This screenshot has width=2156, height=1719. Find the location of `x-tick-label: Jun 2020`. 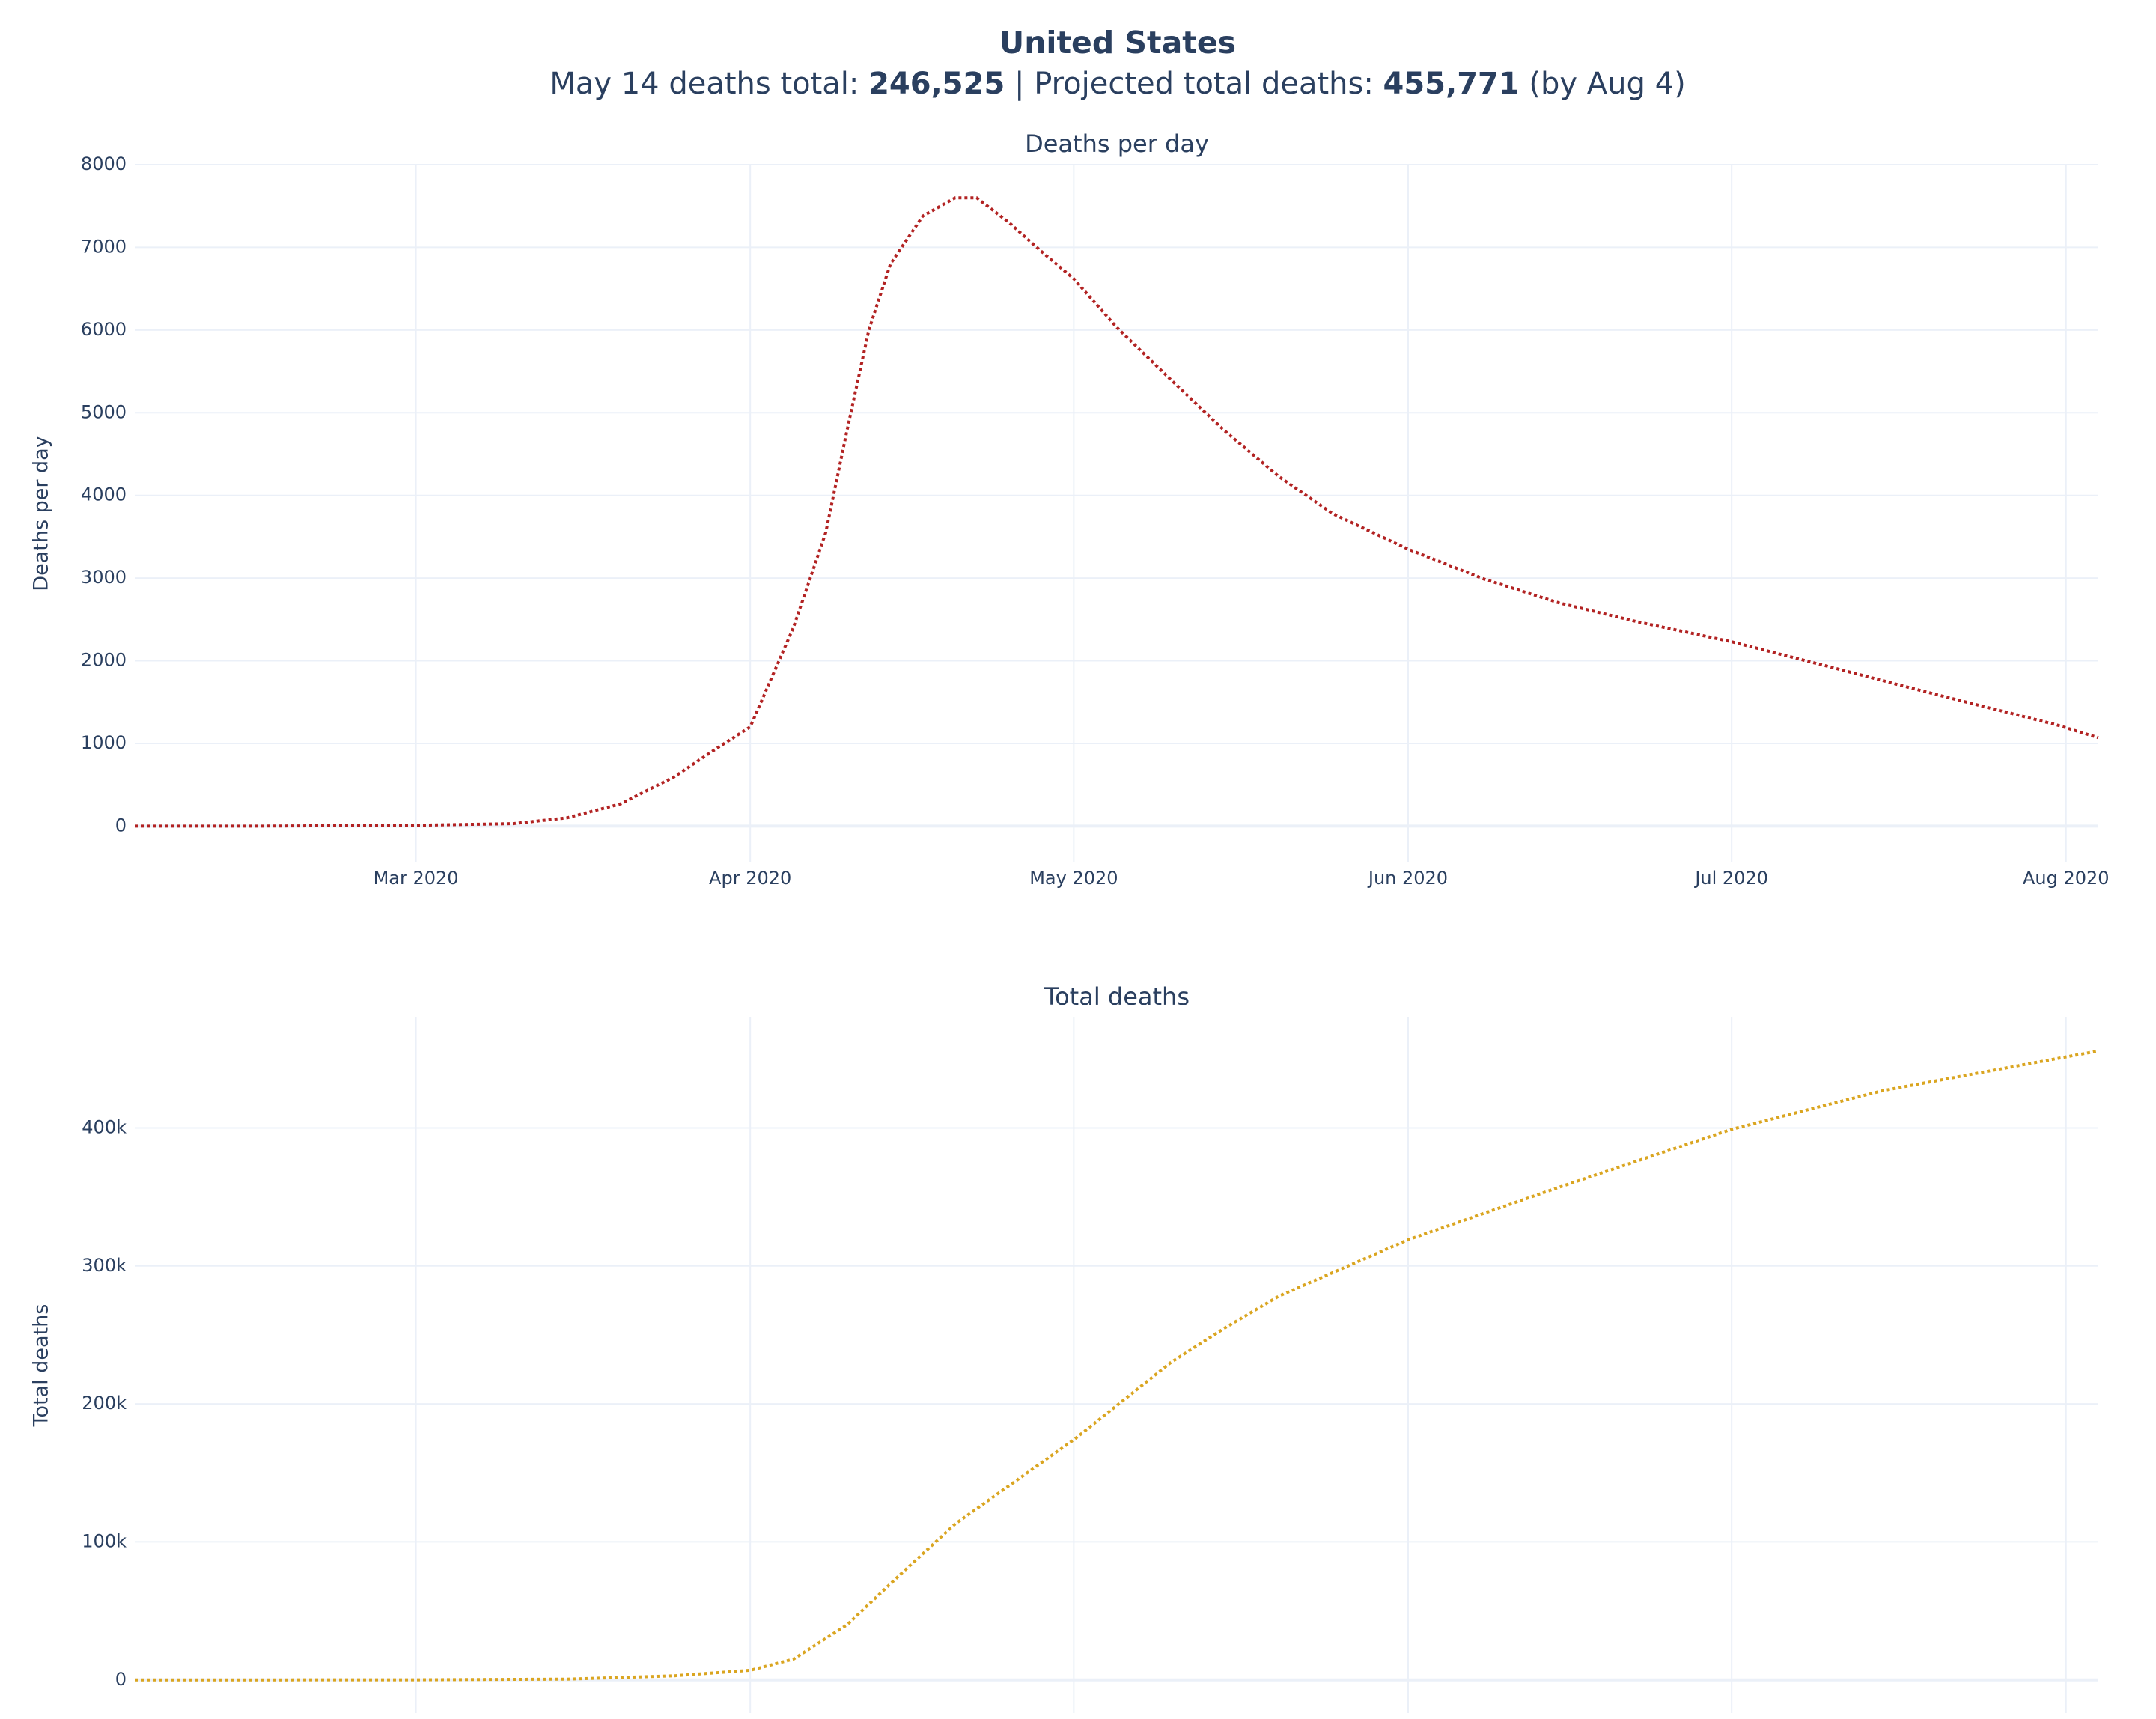

x-tick-label: Jun 2020 is located at coordinates (1407, 878).